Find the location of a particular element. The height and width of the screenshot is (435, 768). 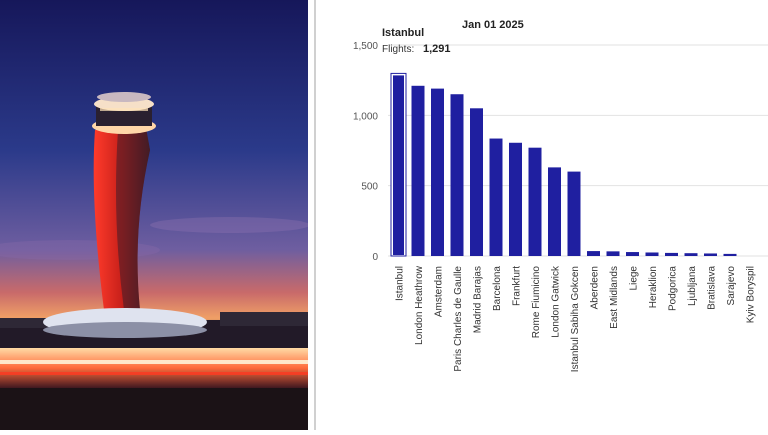

x-category-label: Bratislava is located at coordinates (712, 288).